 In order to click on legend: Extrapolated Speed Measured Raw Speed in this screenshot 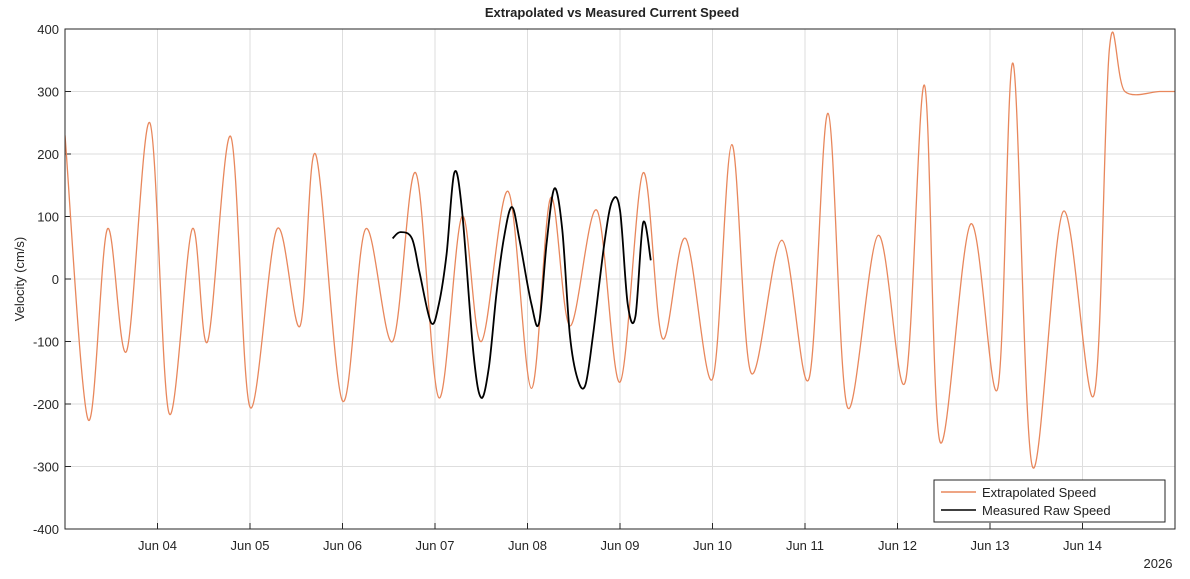, I will do `click(1049, 501)`.